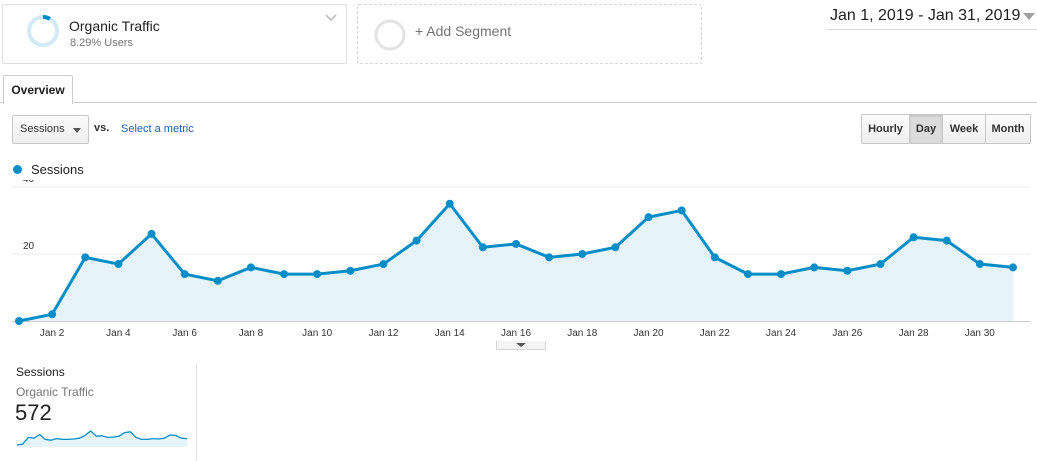  What do you see at coordinates (518, 102) in the screenshot?
I see `tab-bar-divider` at bounding box center [518, 102].